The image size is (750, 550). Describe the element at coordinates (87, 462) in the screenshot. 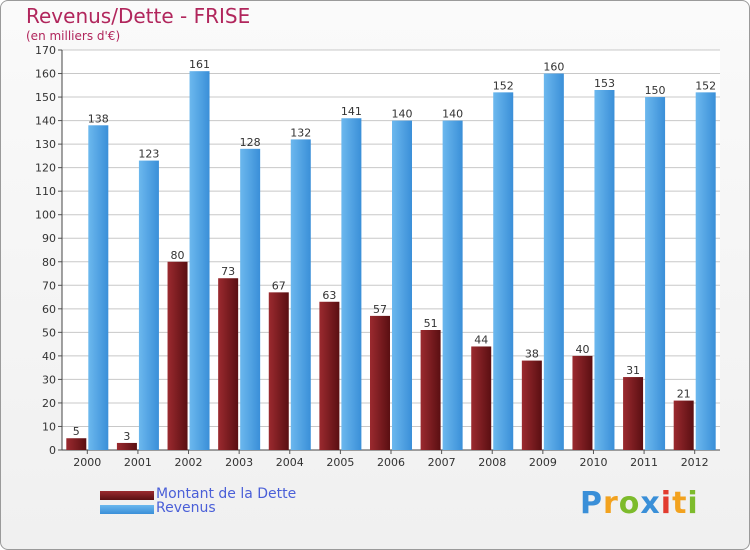

I see `x-tick-label: 2000` at that location.